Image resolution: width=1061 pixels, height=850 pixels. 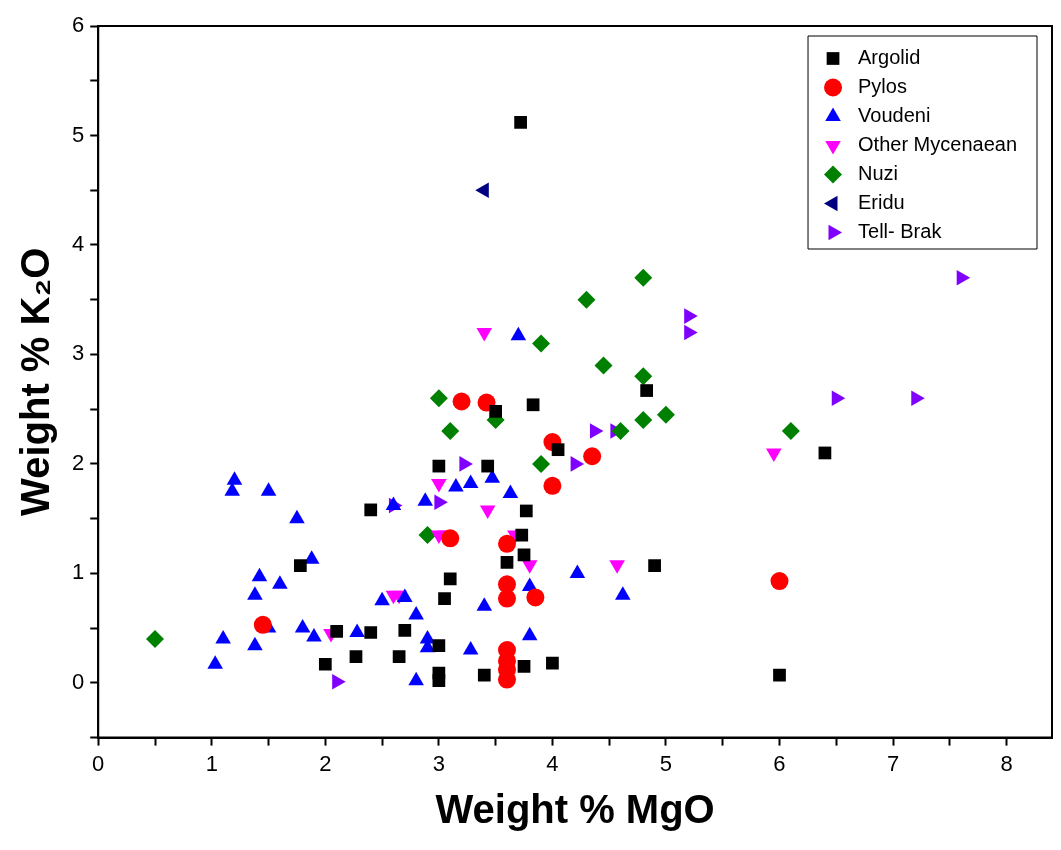 I want to click on y-tick-label: 0, so click(x=78, y=681).